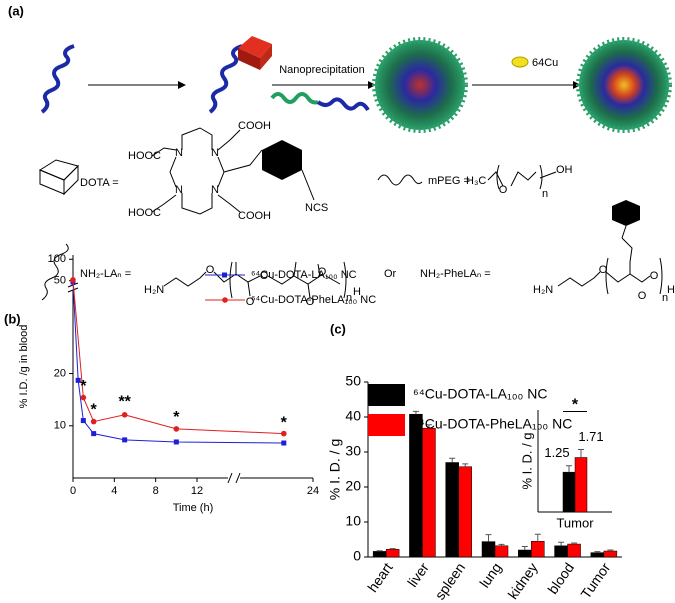 Image resolution: width=675 pixels, height=603 pixels. Describe the element at coordinates (476, 181) in the screenshot. I see `chem-group: H₃C` at that location.